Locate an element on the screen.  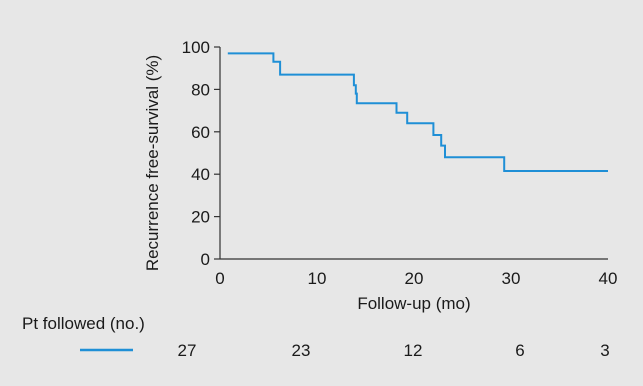
y-tick-label: 100 is located at coordinates (196, 47).